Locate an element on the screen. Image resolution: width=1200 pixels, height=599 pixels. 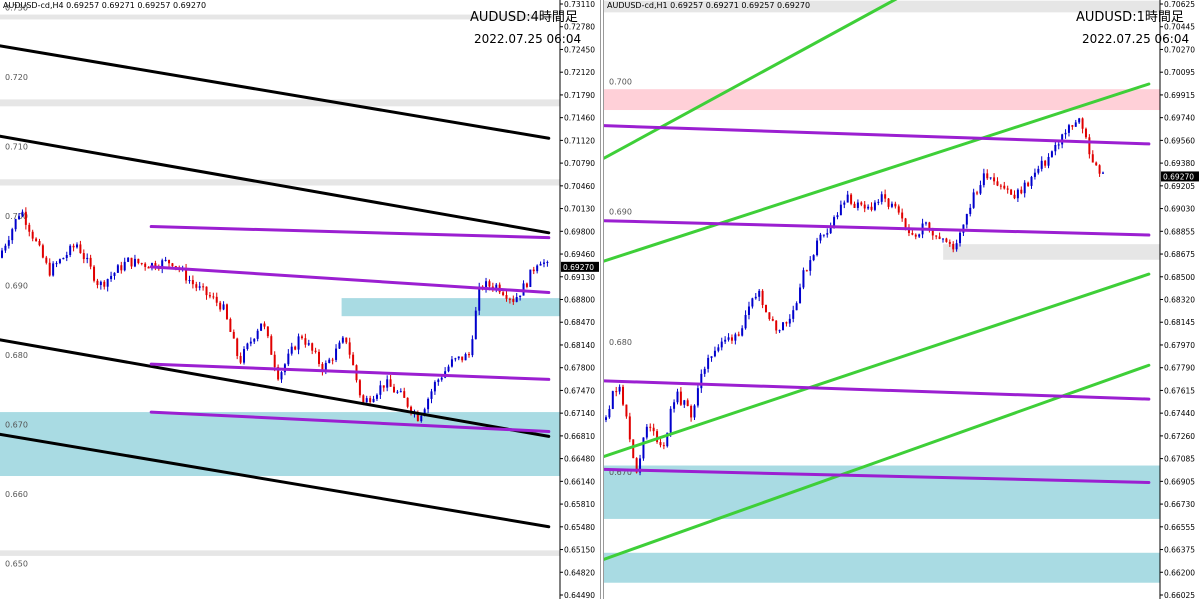
price-tick-label: 0.72780 is located at coordinates (579, 27).